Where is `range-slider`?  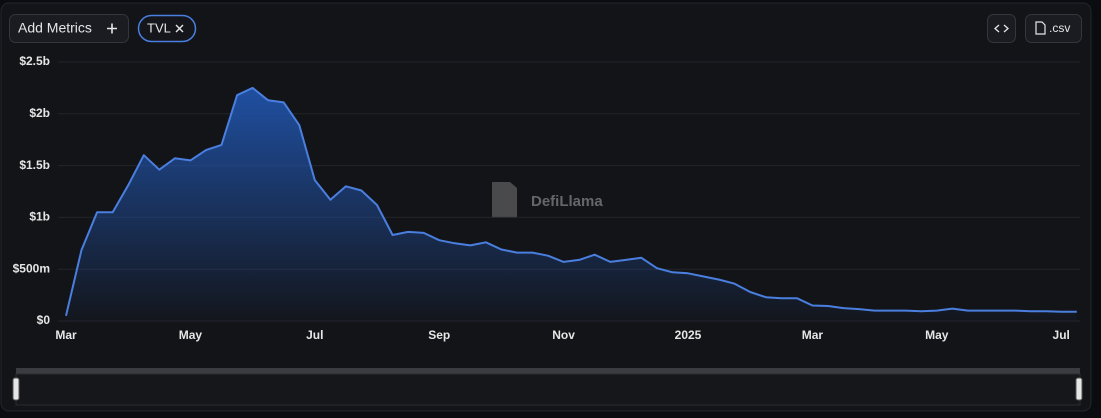 range-slider is located at coordinates (547, 387).